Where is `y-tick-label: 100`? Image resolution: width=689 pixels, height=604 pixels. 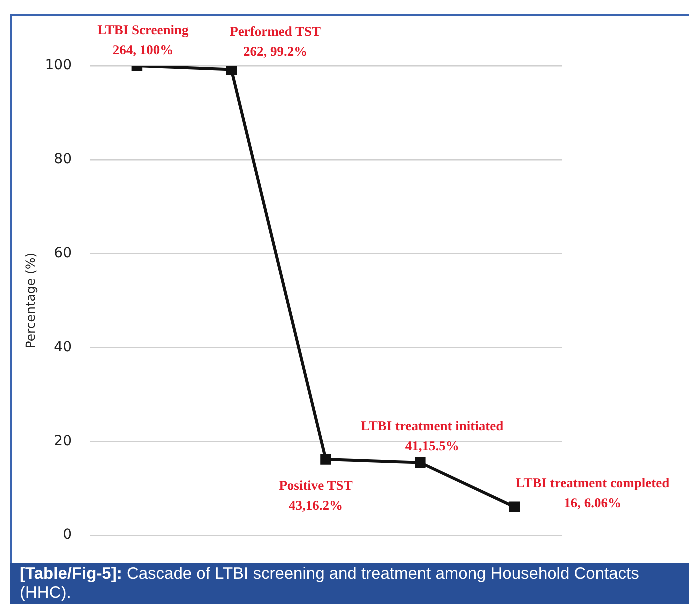
y-tick-label: 100 is located at coordinates (58, 66).